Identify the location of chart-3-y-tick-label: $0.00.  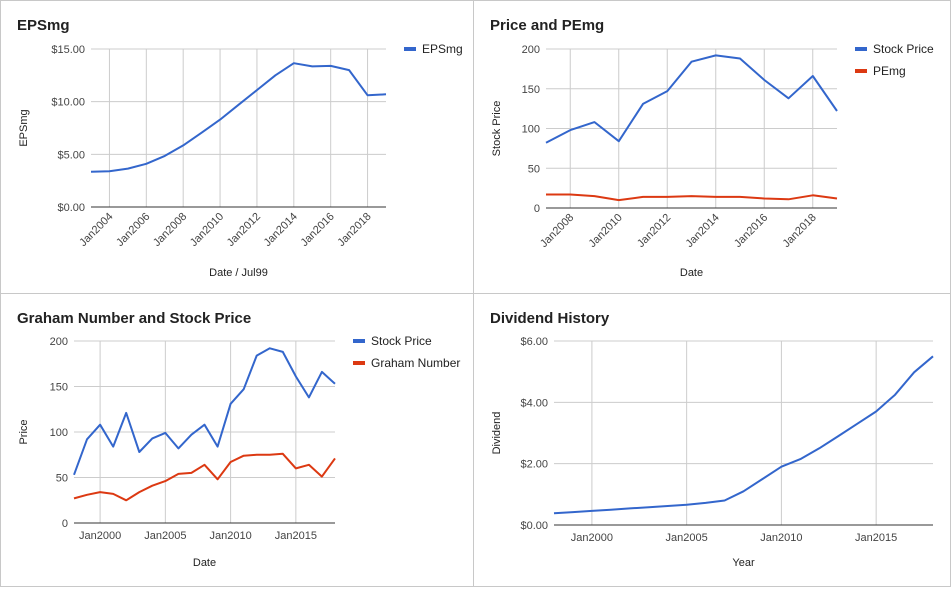
(534, 526).